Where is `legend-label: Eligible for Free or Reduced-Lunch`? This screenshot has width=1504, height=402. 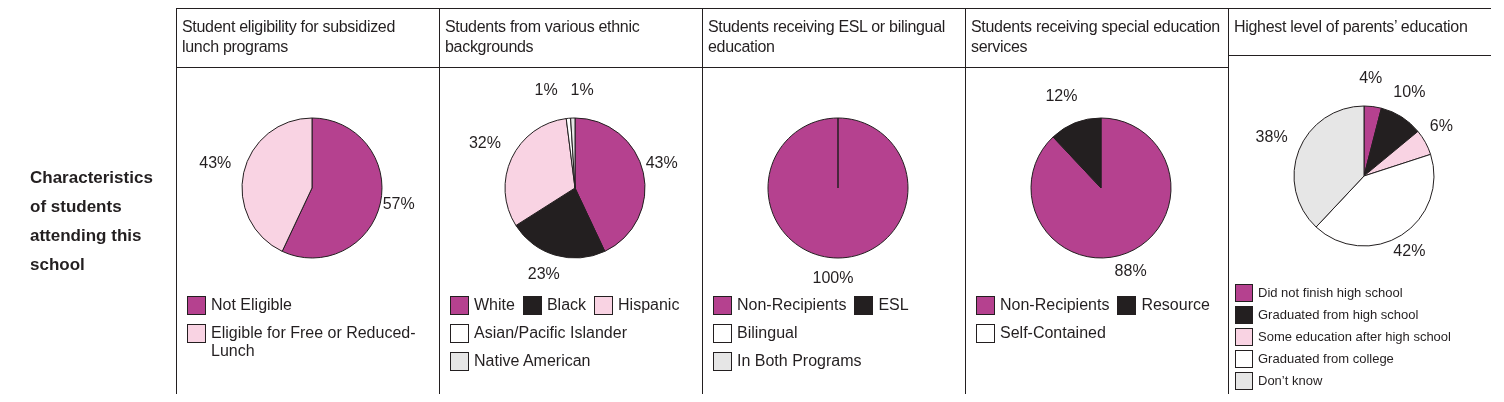
legend-label: Eligible for Free or Reduced-Lunch is located at coordinates (314, 342).